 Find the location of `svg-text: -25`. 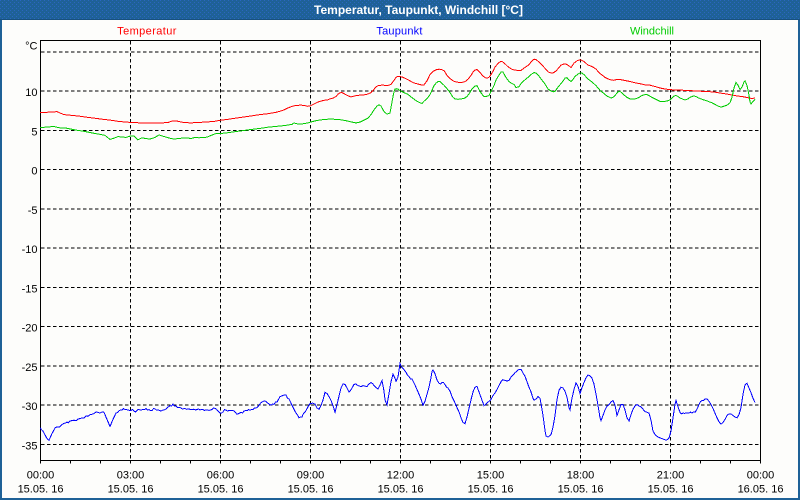

svg-text: -25 is located at coordinates (30, 368).